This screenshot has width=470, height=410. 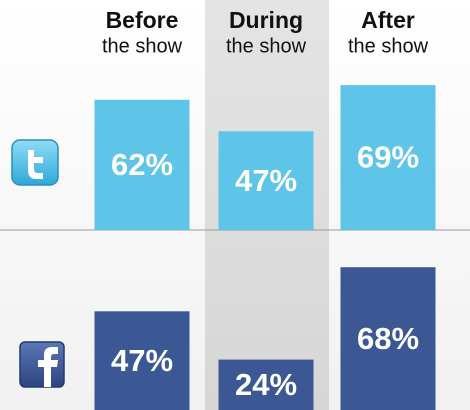 I want to click on facebook-icon, so click(x=42, y=364).